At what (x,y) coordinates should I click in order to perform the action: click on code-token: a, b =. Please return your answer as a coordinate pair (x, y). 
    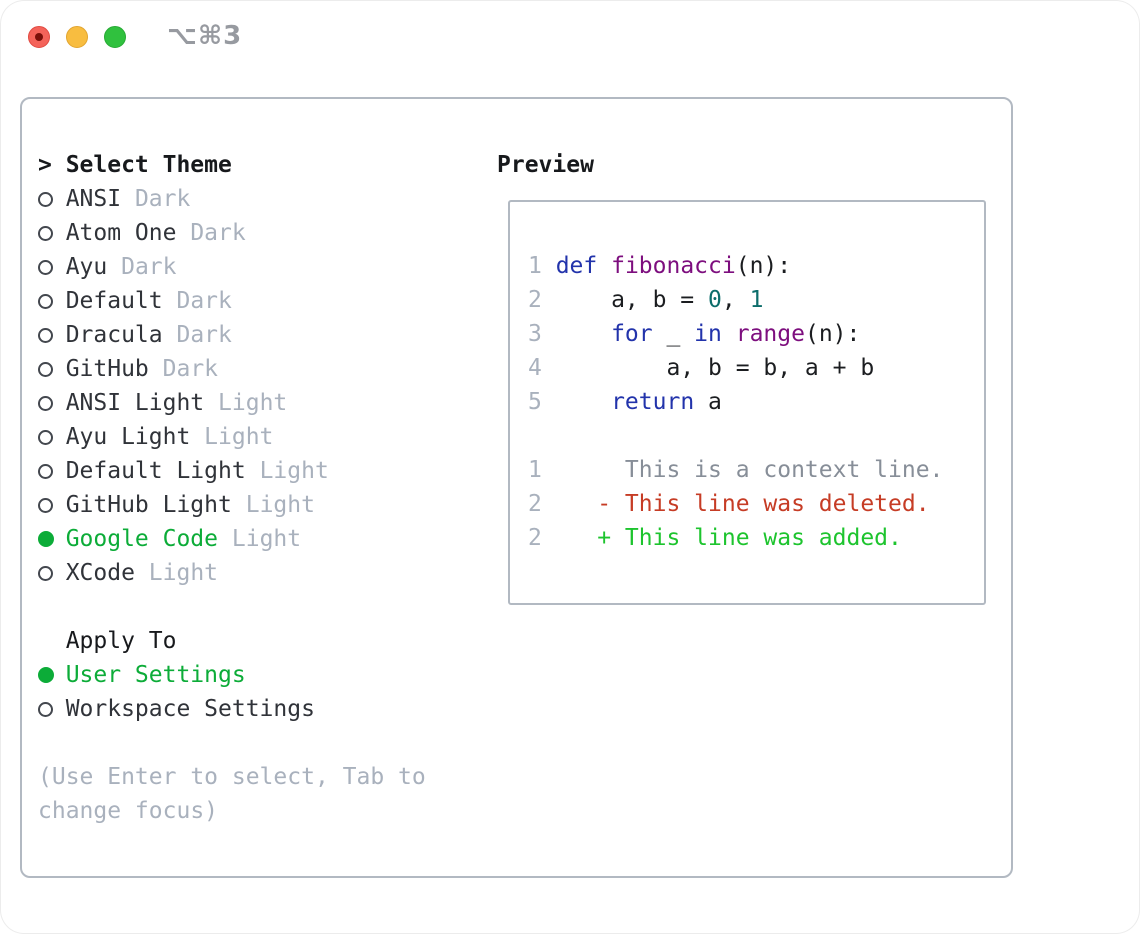
    Looking at the image, I should click on (632, 300).